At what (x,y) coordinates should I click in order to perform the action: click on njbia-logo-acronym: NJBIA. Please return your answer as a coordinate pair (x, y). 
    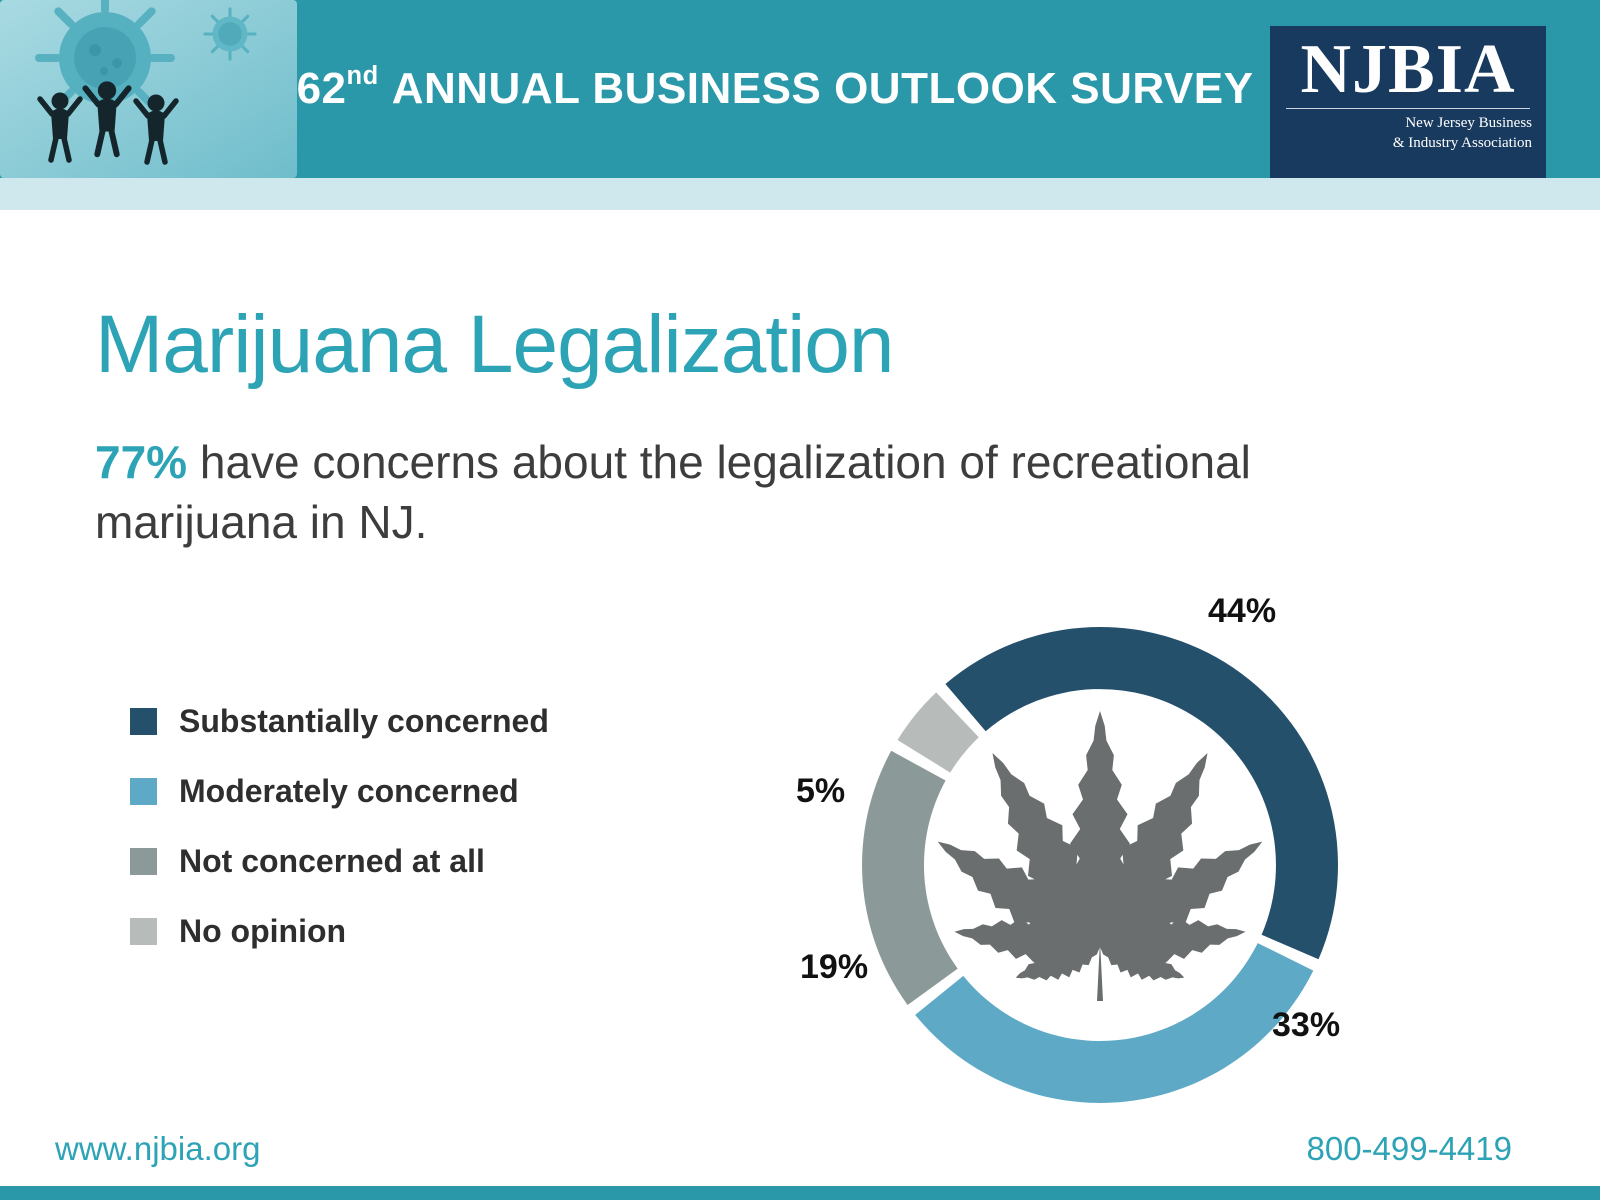
    Looking at the image, I should click on (1408, 69).